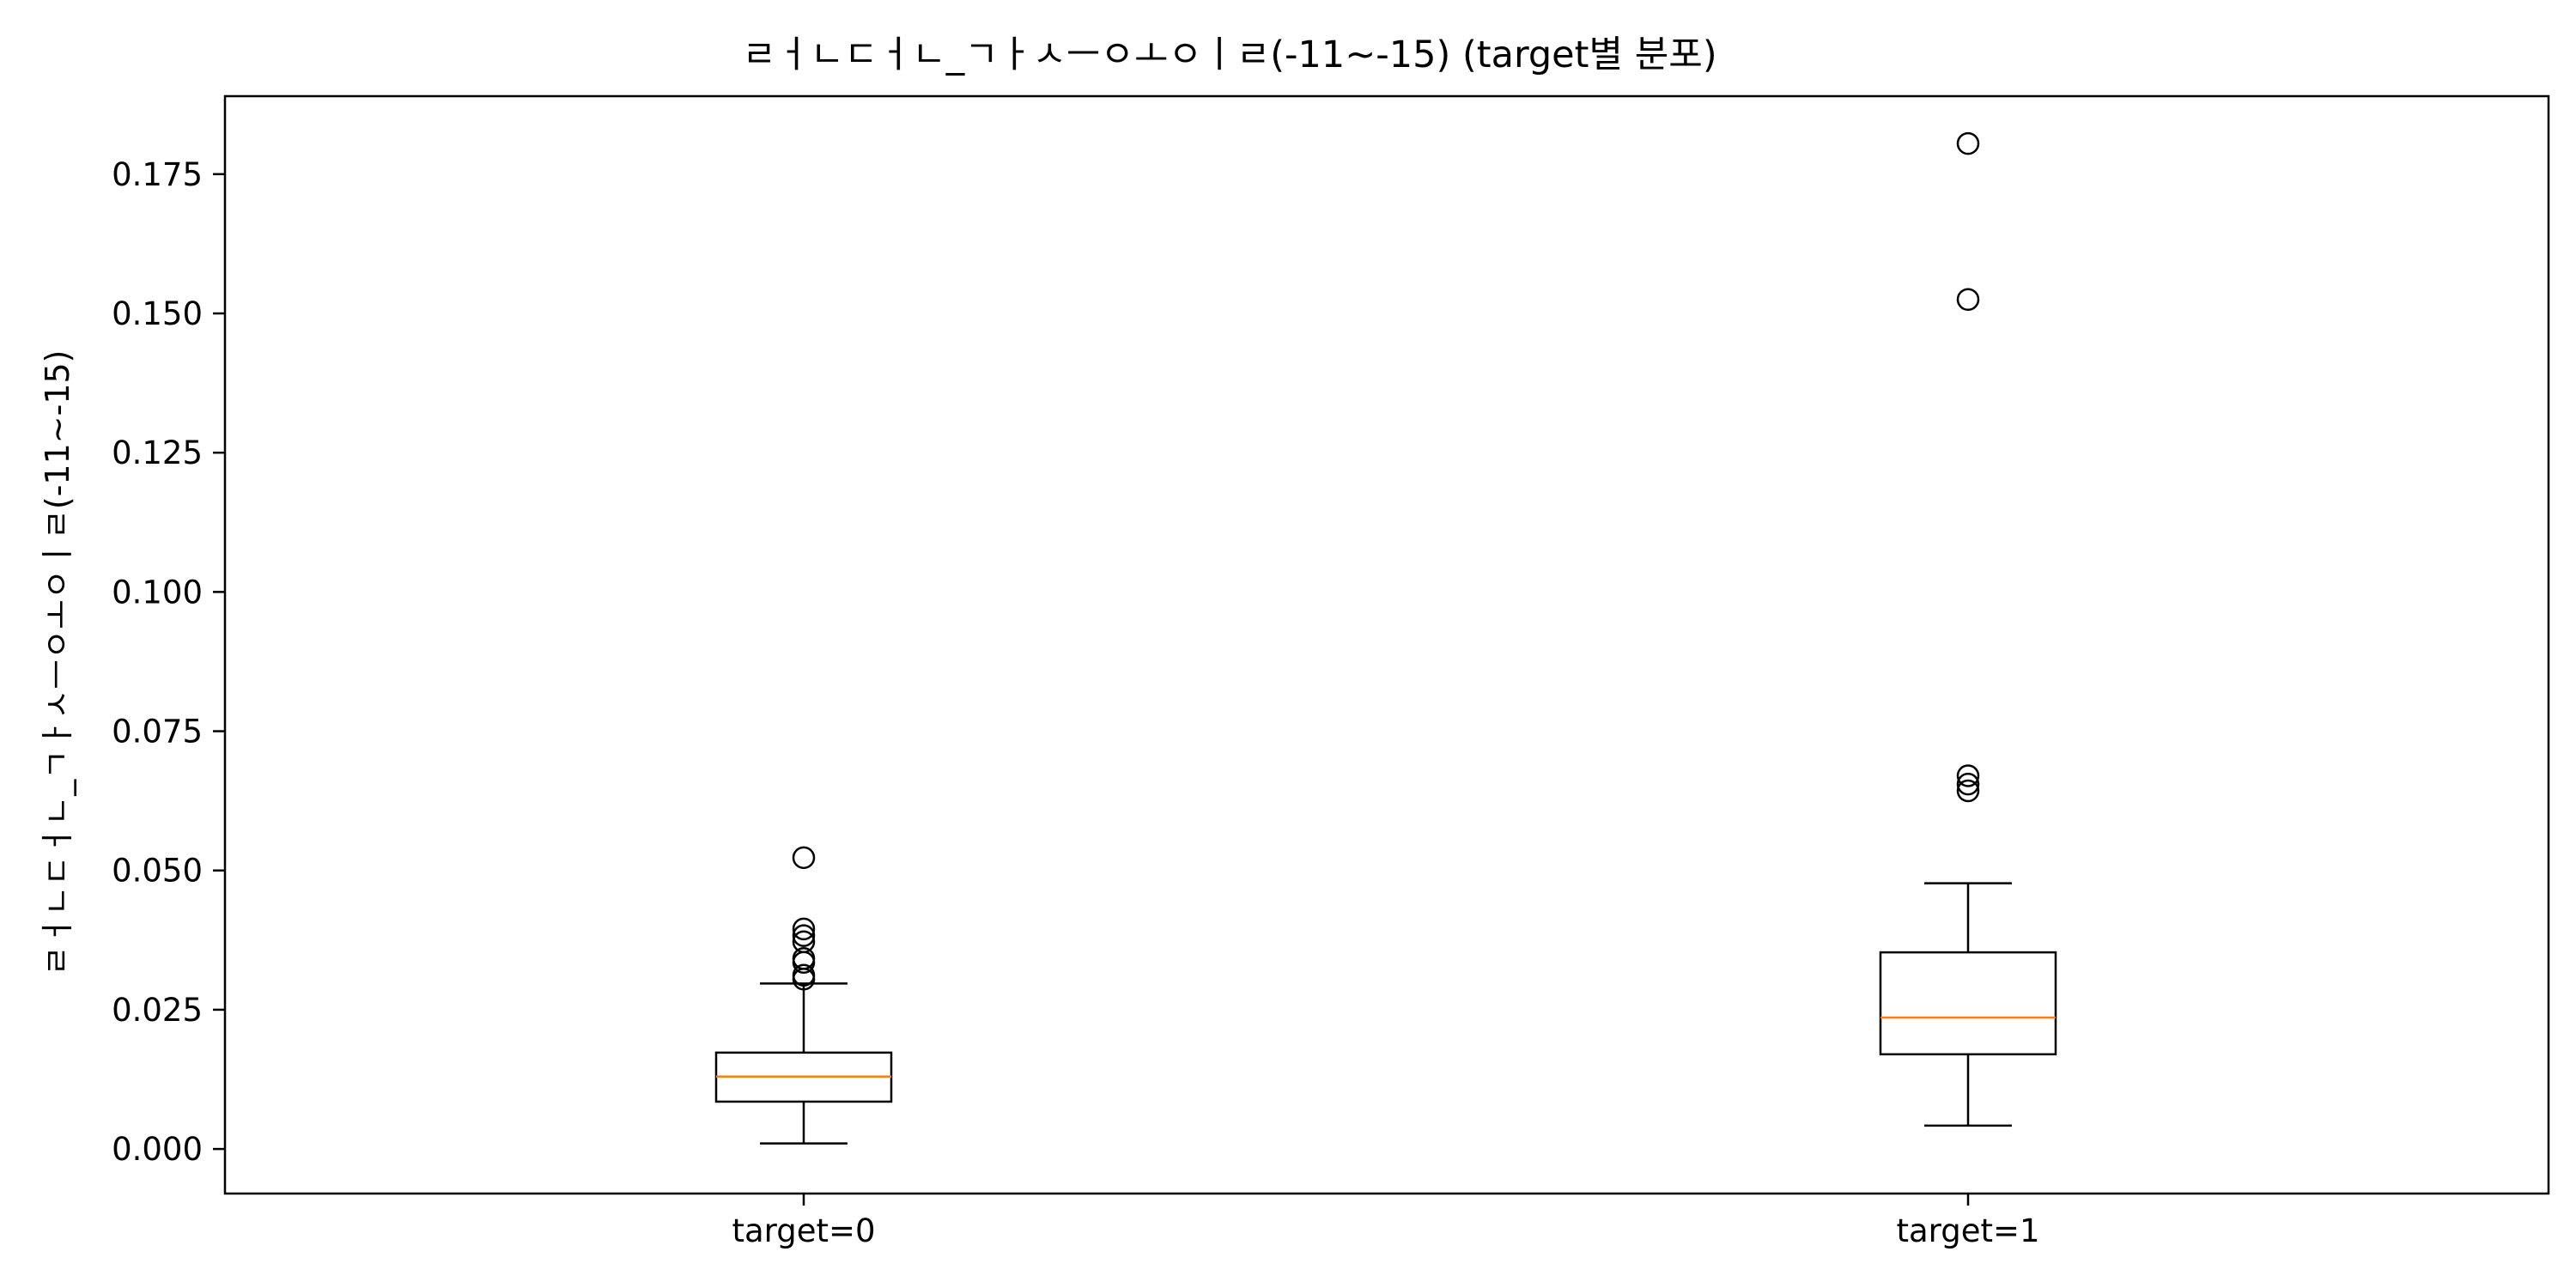 This screenshot has height=1288, width=2576. Describe the element at coordinates (1229, 55) in the screenshot. I see `chart-title: ㄹㅓㄴㄷㅓㄴ_ㄱㅏㅅㅡㅇㅗㅇㅣㄹ(-11~-15) (target별 분포)` at that location.